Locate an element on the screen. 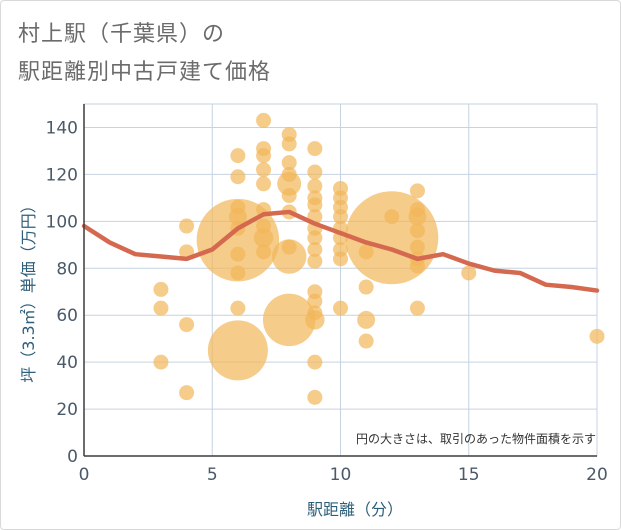 The width and height of the screenshot is (621, 530). average-price-line is located at coordinates (340, 251).